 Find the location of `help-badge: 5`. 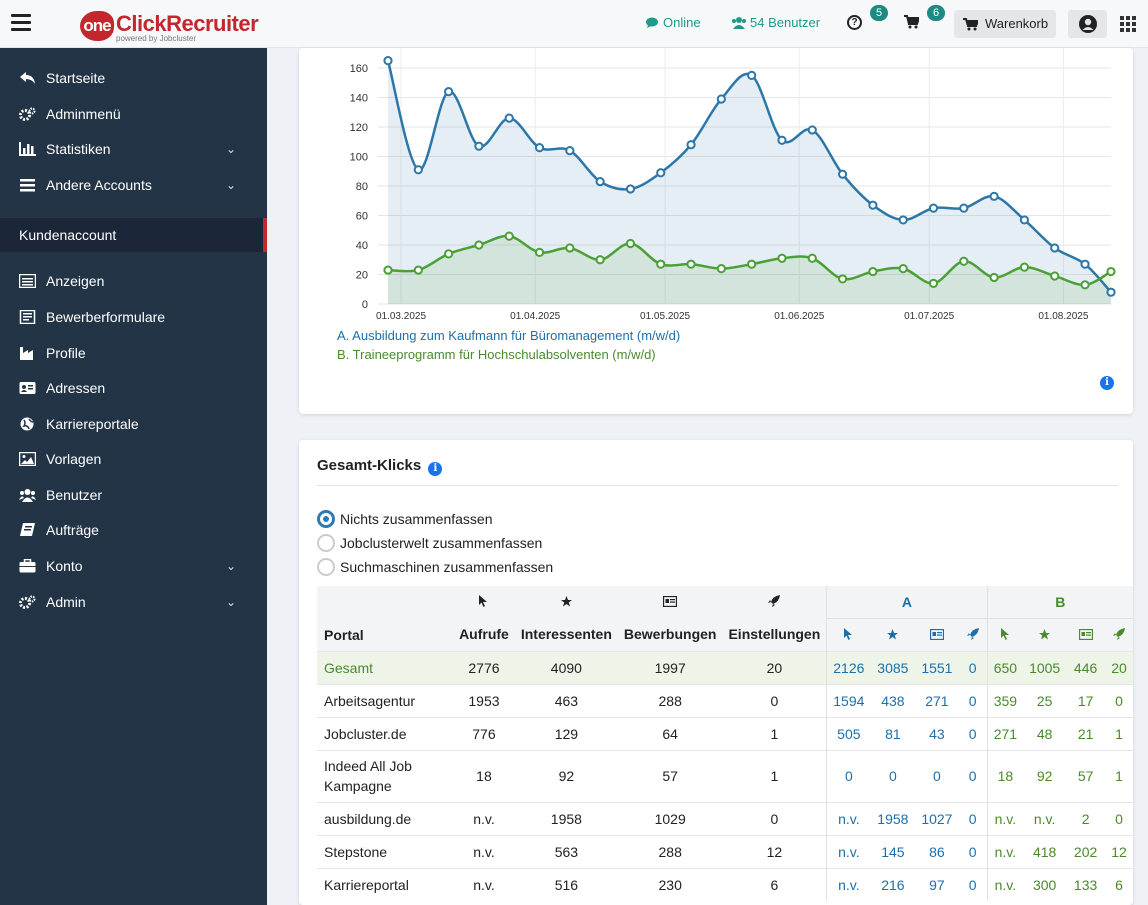

help-badge: 5 is located at coordinates (879, 13).